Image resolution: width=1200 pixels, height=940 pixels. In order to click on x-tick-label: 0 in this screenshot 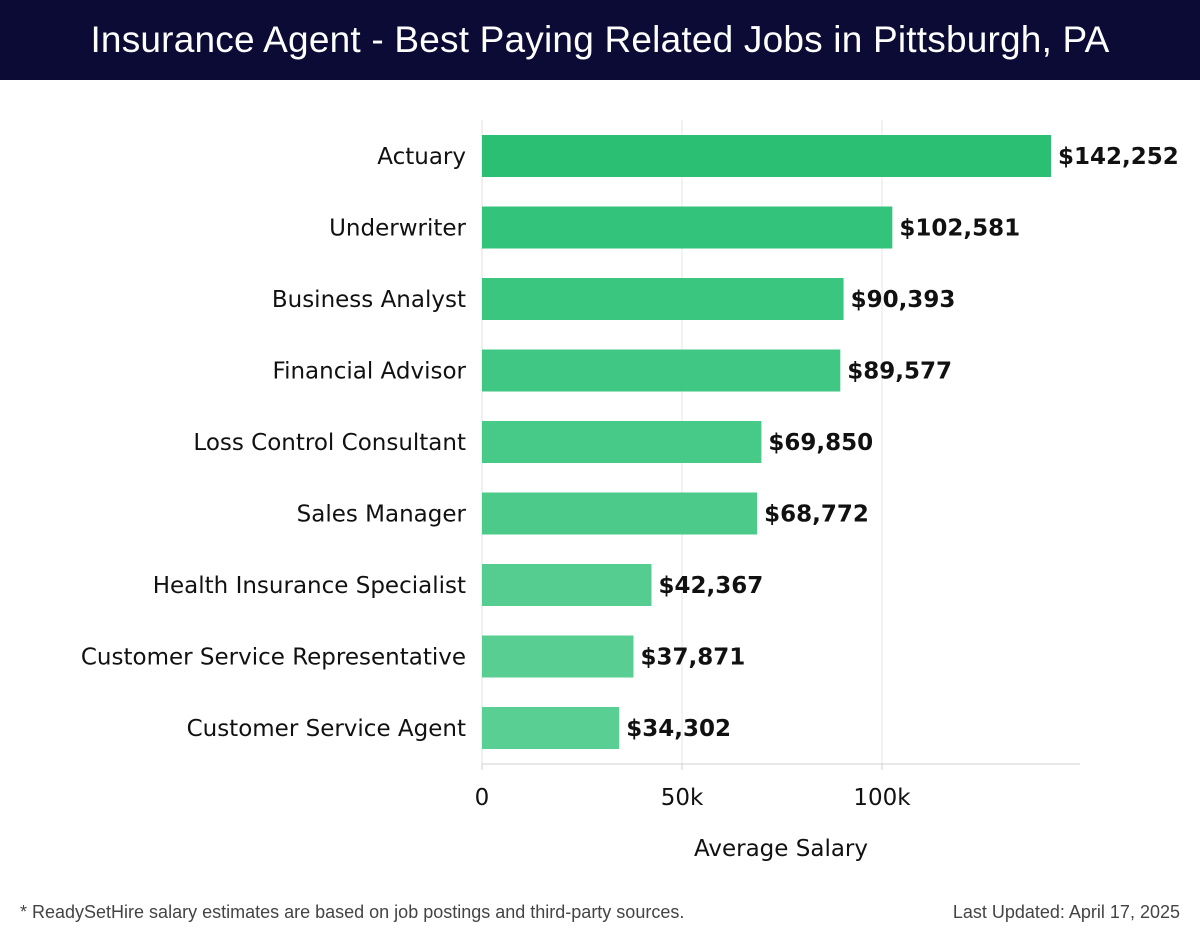, I will do `click(482, 798)`.